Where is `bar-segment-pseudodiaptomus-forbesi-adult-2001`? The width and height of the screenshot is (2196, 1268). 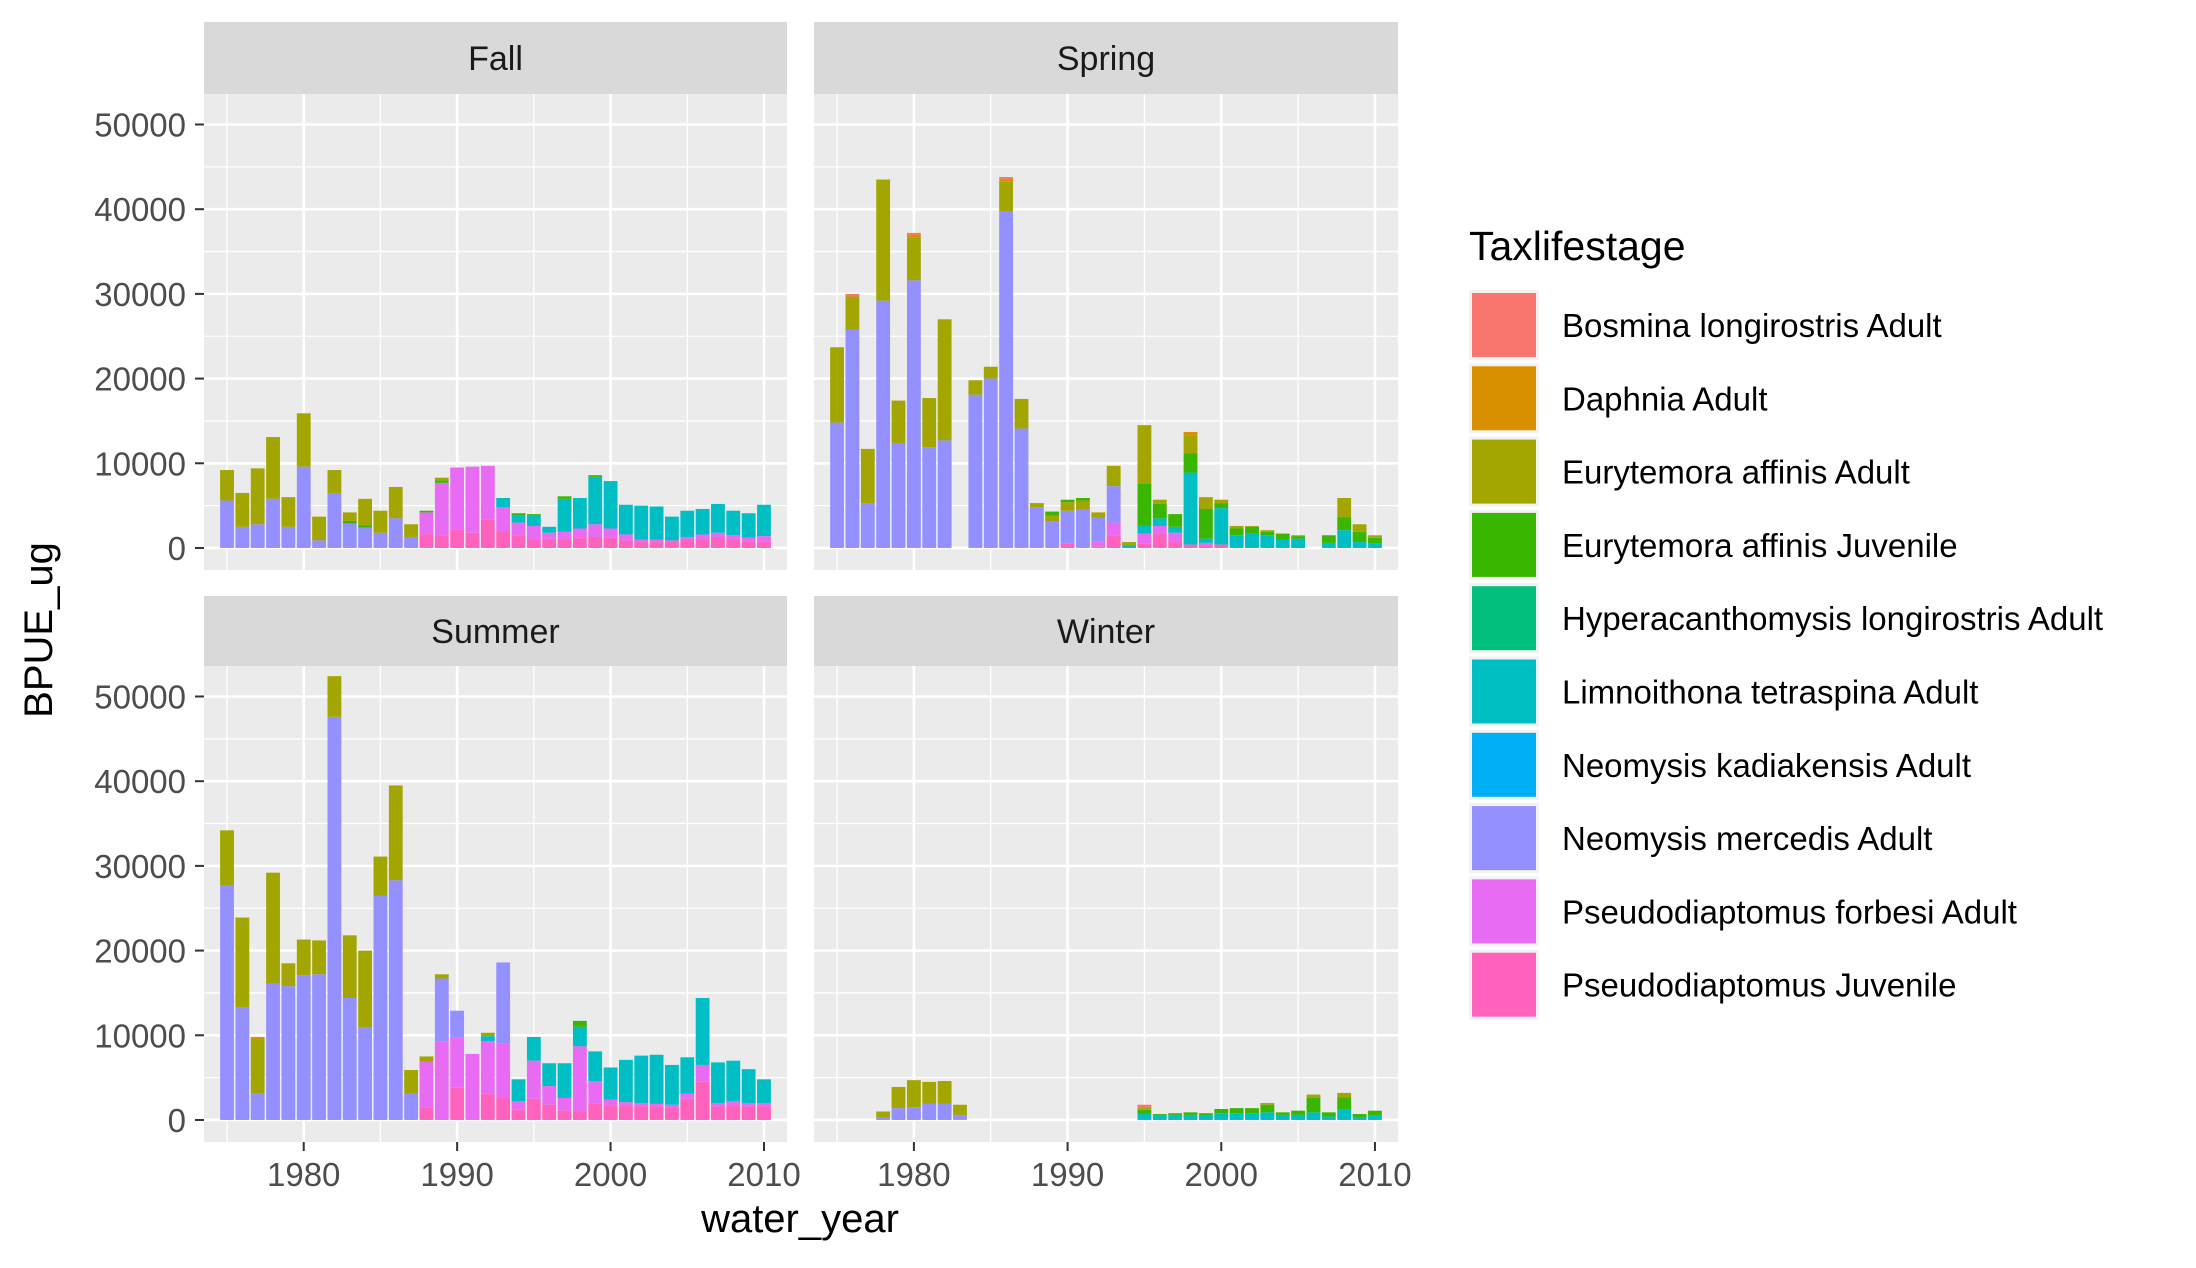
bar-segment-pseudodiaptomus-forbesi-adult-2001 is located at coordinates (626, 1104).